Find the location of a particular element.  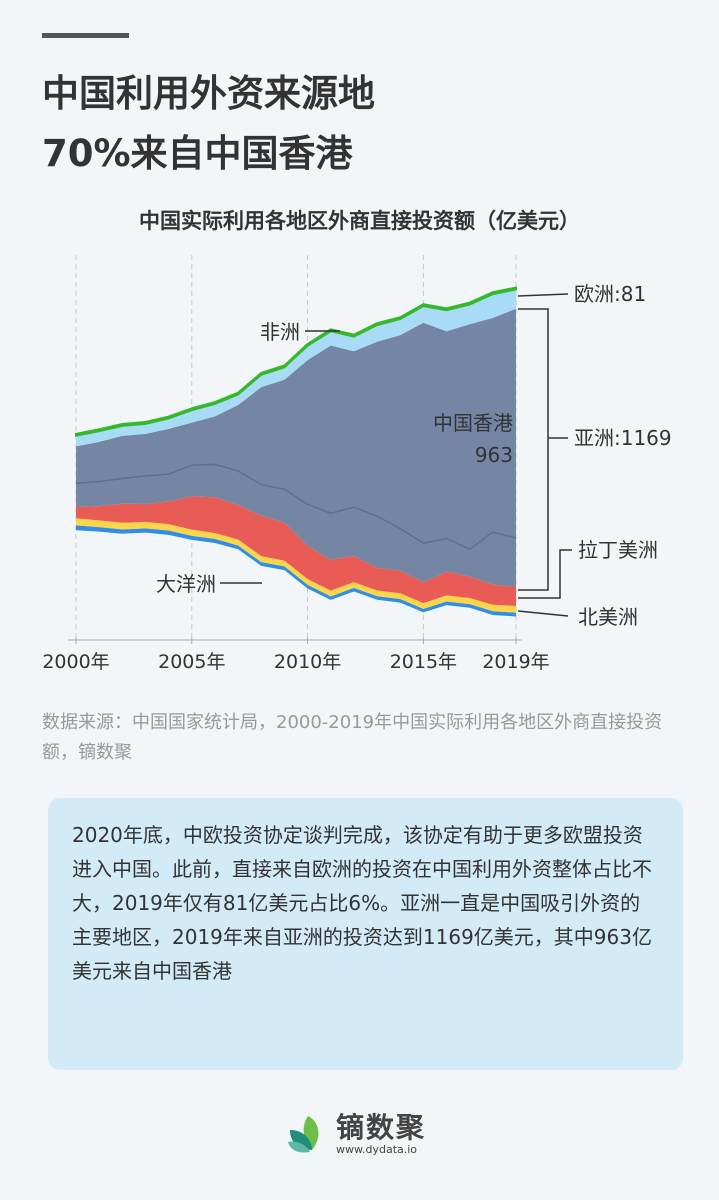

leaf-logo-icon is located at coordinates (303, 1134).